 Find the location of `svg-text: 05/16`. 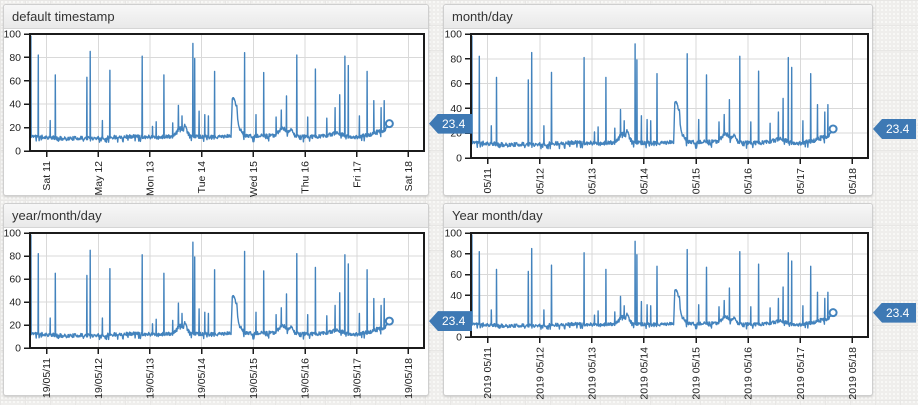

svg-text: 05/16 is located at coordinates (749, 181).